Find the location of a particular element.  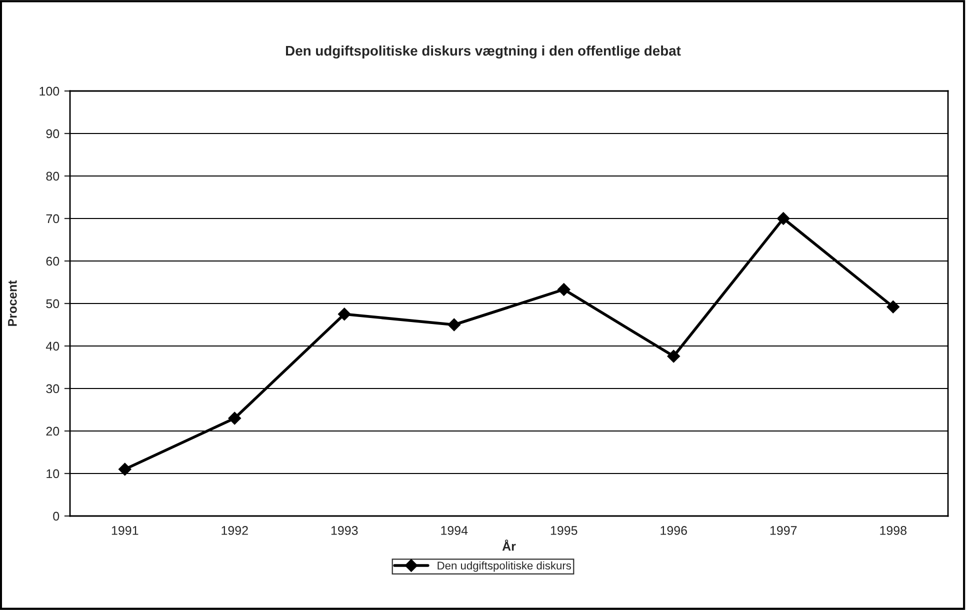

y-tick-label: 100 is located at coordinates (50, 91).